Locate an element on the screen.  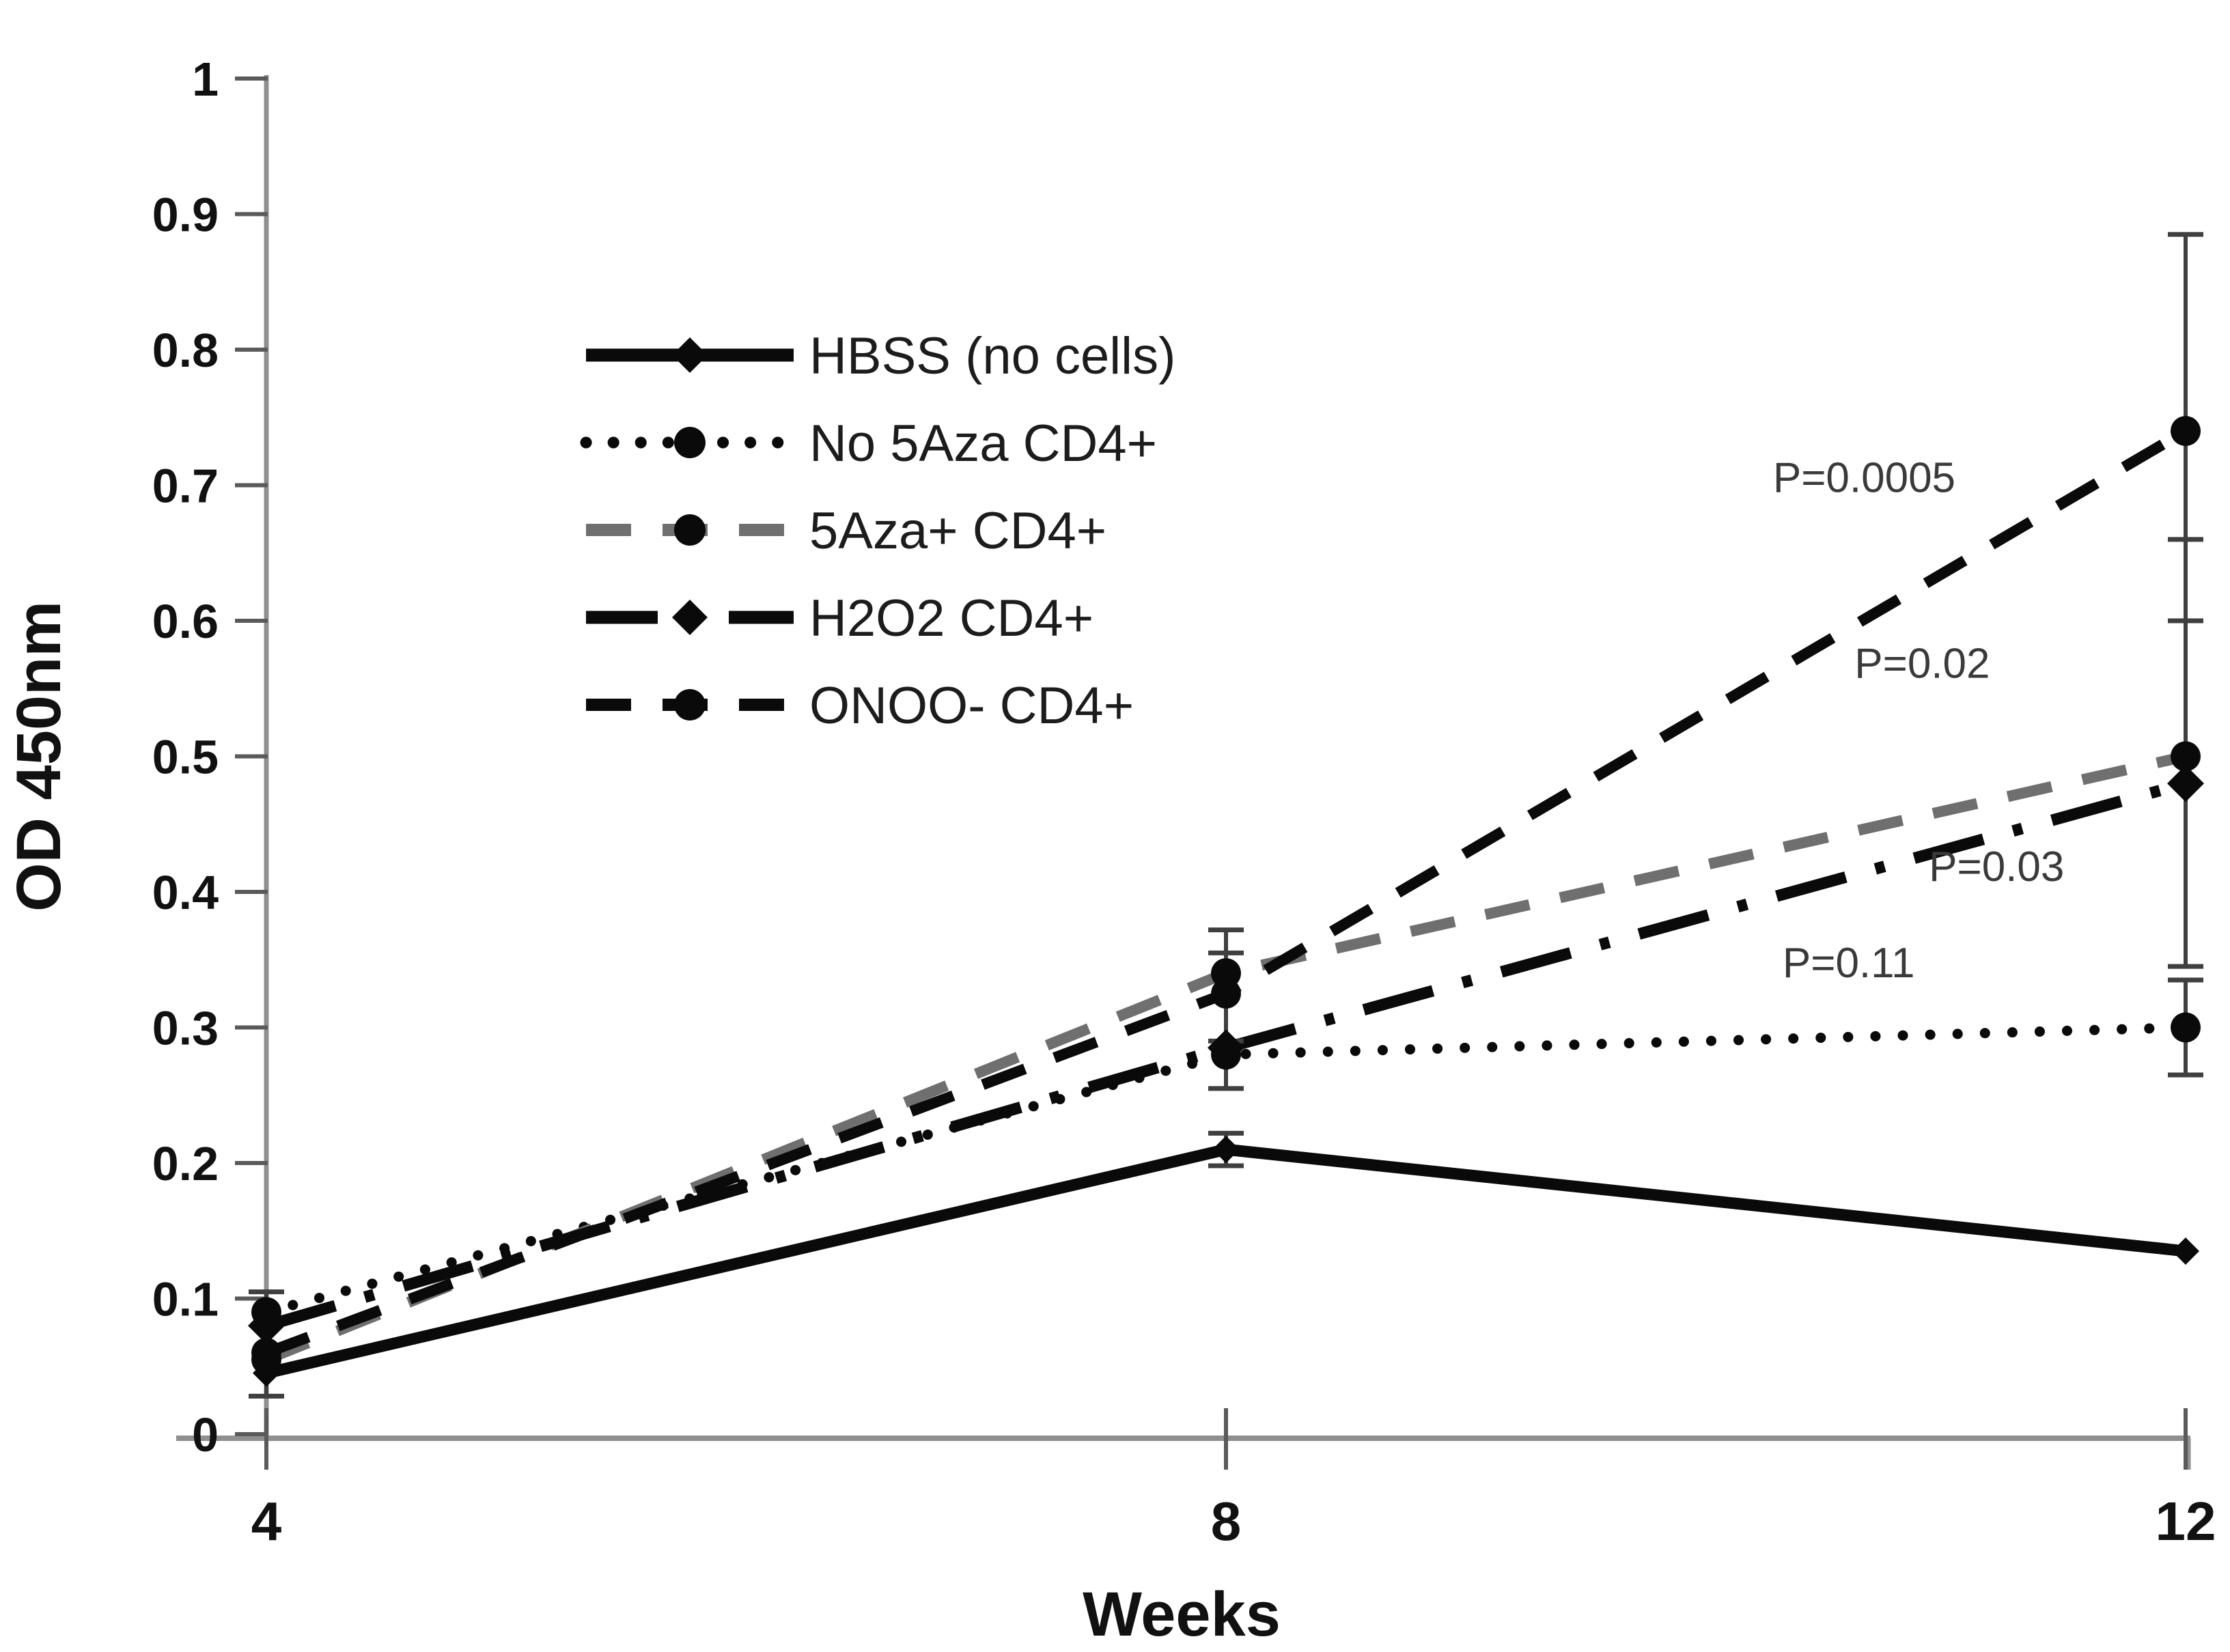
y-tick-label: 0.2 is located at coordinates (185, 1163).